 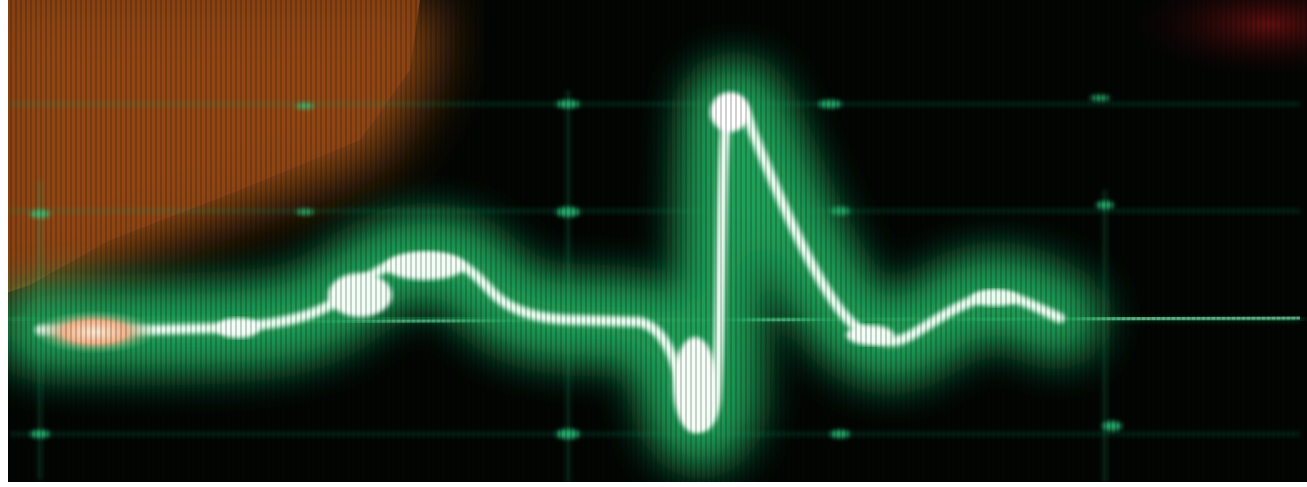 I want to click on photo-border-bottom, so click(x=653, y=484).